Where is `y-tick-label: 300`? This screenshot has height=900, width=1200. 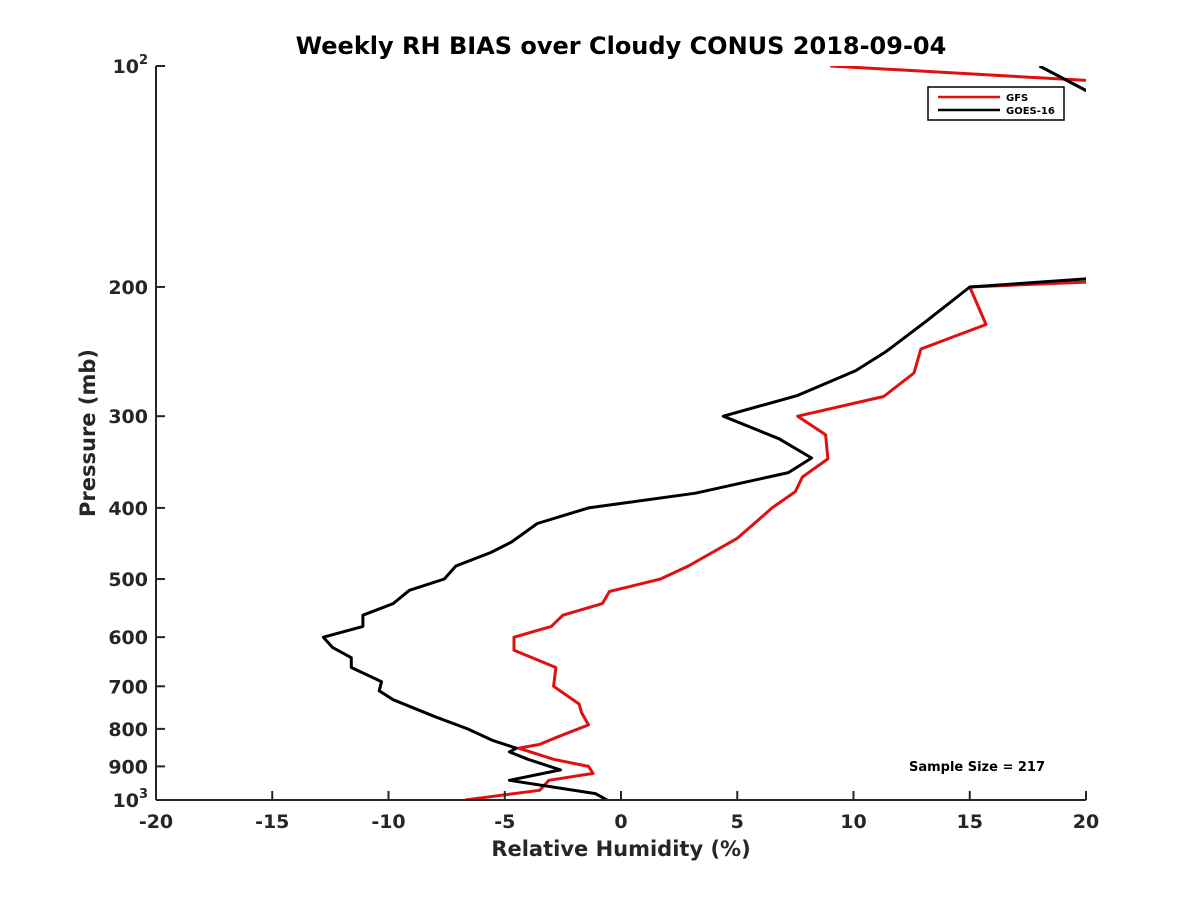
y-tick-label: 300 is located at coordinates (128, 417).